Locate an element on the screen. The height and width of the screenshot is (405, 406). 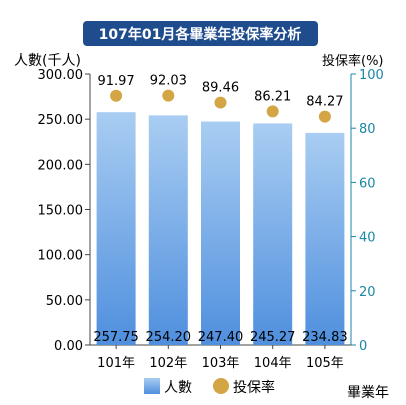
x-tick-label: 104年 is located at coordinates (273, 363).